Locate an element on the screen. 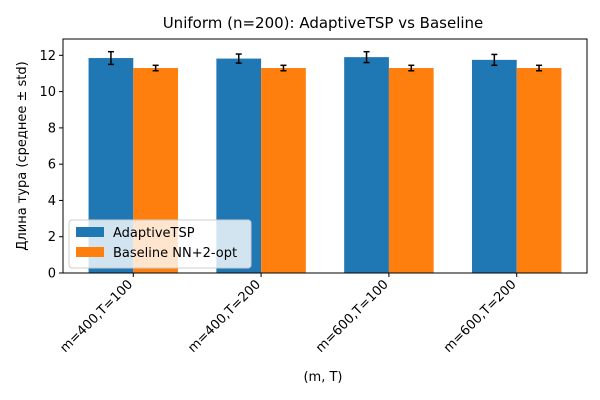 The image size is (600, 400). x-axis-label: (m, T) is located at coordinates (322, 377).